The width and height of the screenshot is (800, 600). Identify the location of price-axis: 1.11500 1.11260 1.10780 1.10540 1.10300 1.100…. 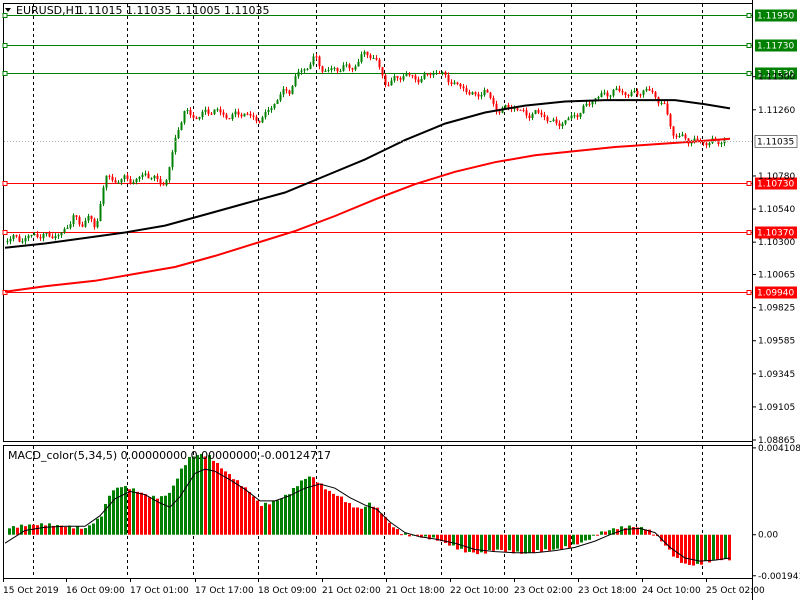
(776, 327).